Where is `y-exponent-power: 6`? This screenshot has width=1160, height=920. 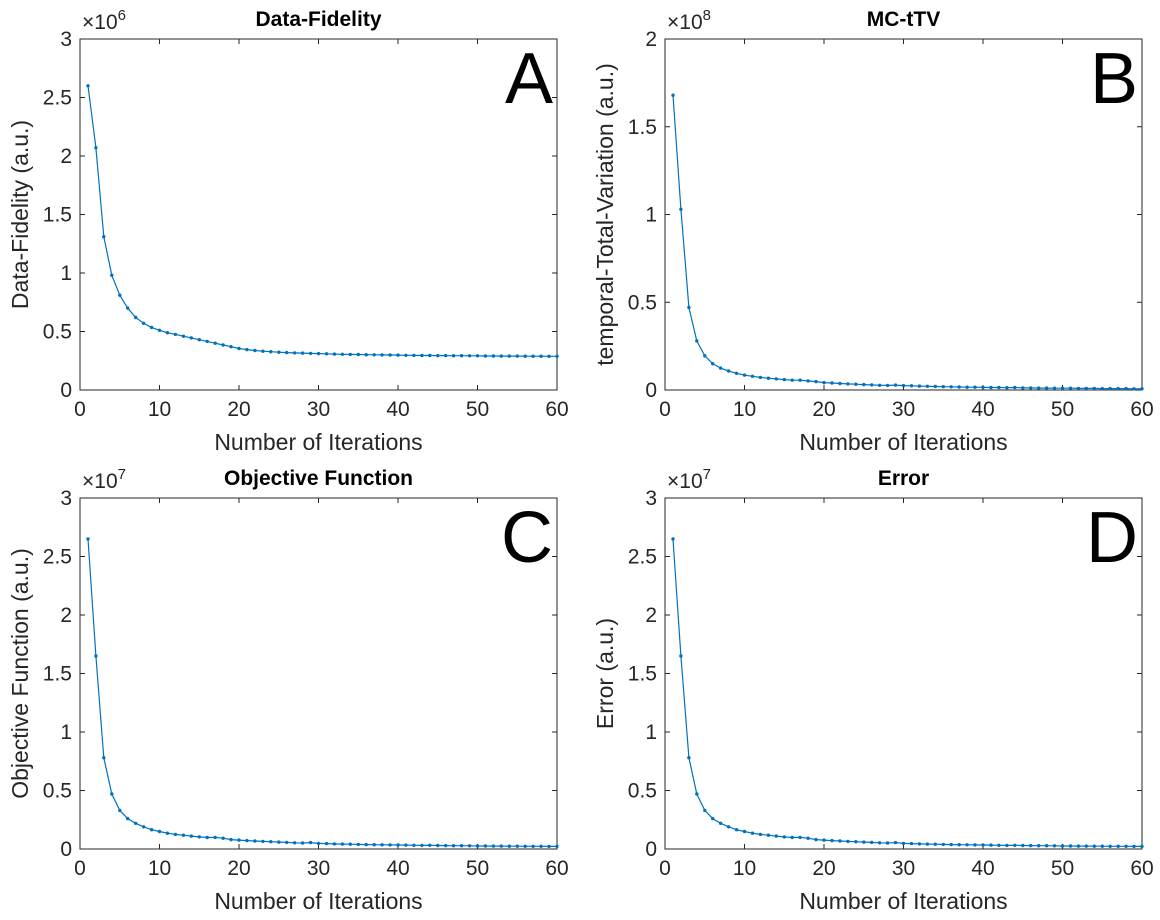
y-exponent-power: 6 is located at coordinates (122, 15).